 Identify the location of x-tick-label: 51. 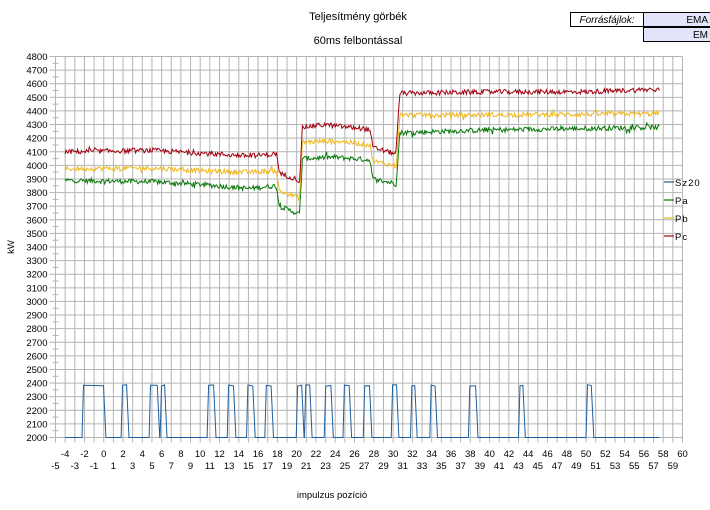
(595, 466).